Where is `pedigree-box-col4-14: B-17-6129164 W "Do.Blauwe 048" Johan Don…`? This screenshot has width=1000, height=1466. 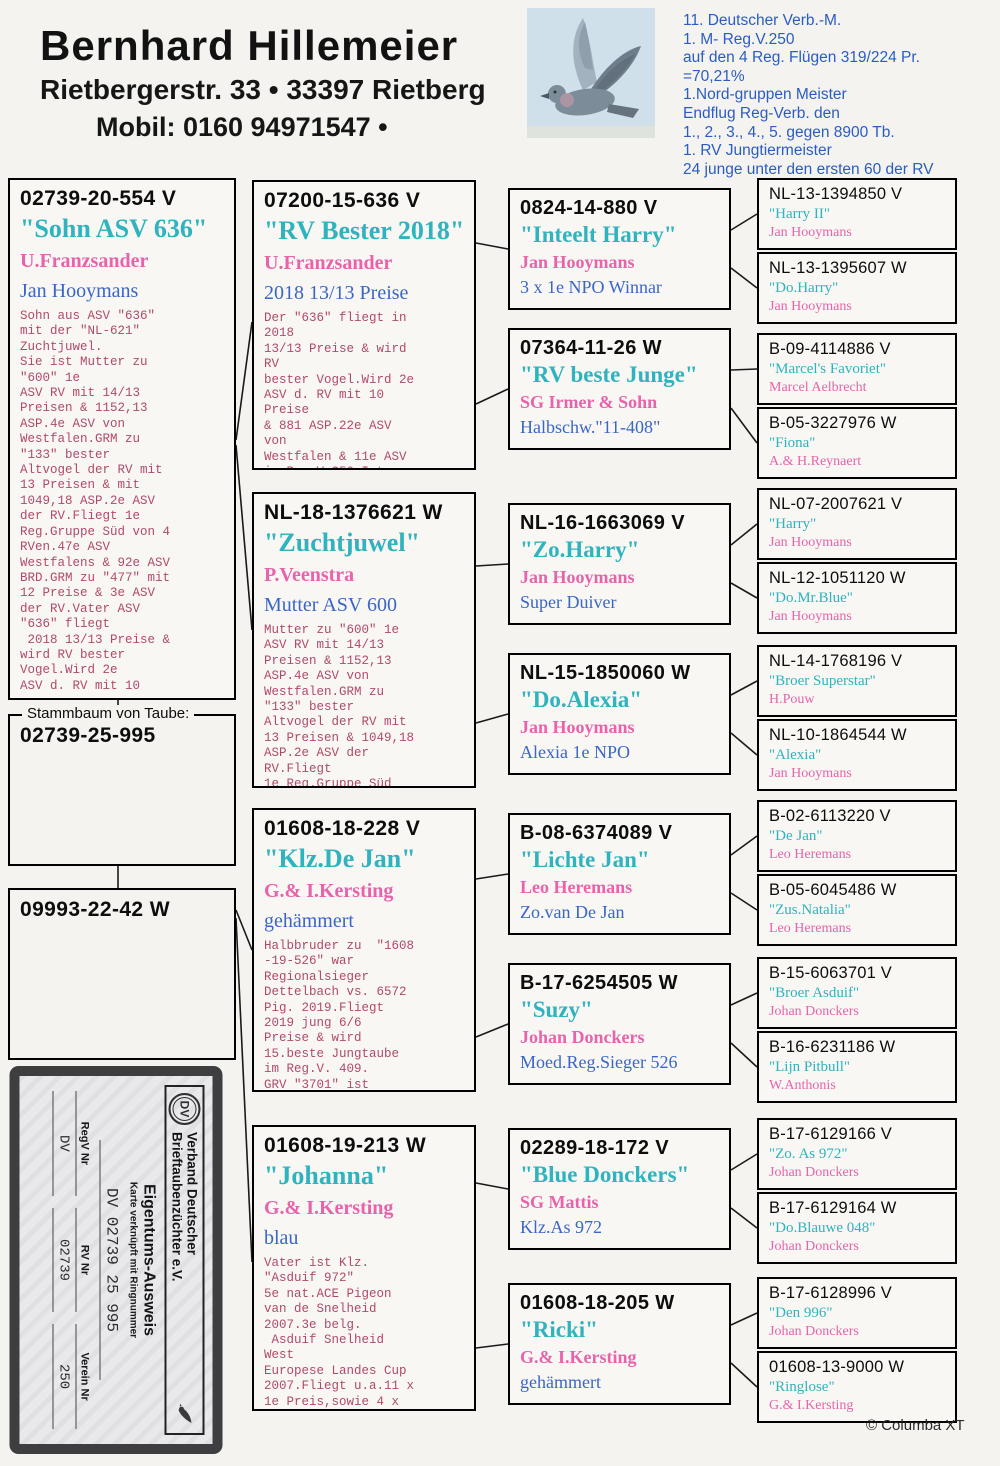 pedigree-box-col4-14: B-17-6129164 W "Do.Blauwe 048" Johan Don… is located at coordinates (857, 1228).